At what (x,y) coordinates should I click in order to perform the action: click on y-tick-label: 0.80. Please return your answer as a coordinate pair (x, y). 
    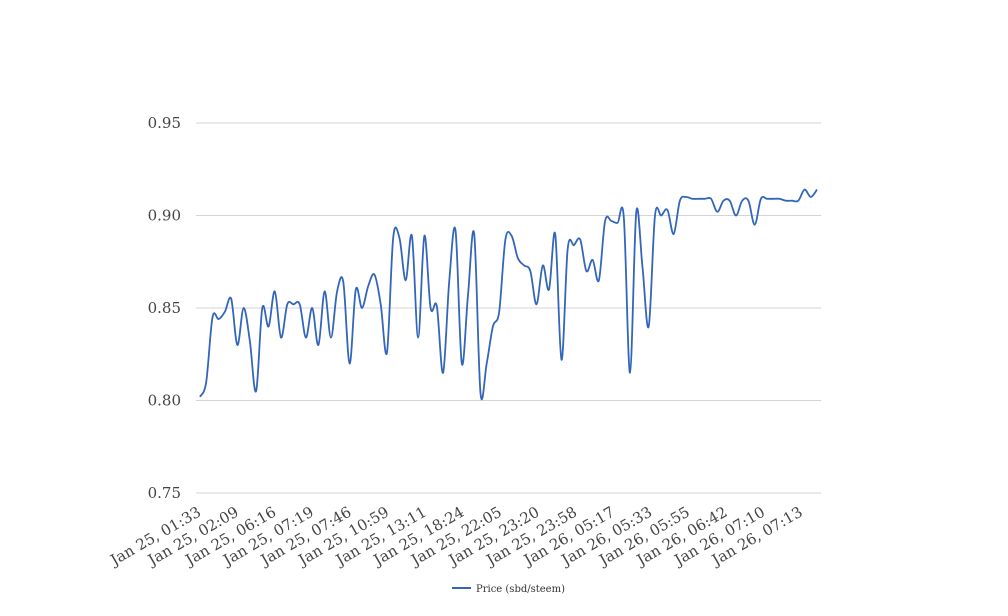
    Looking at the image, I should click on (164, 401).